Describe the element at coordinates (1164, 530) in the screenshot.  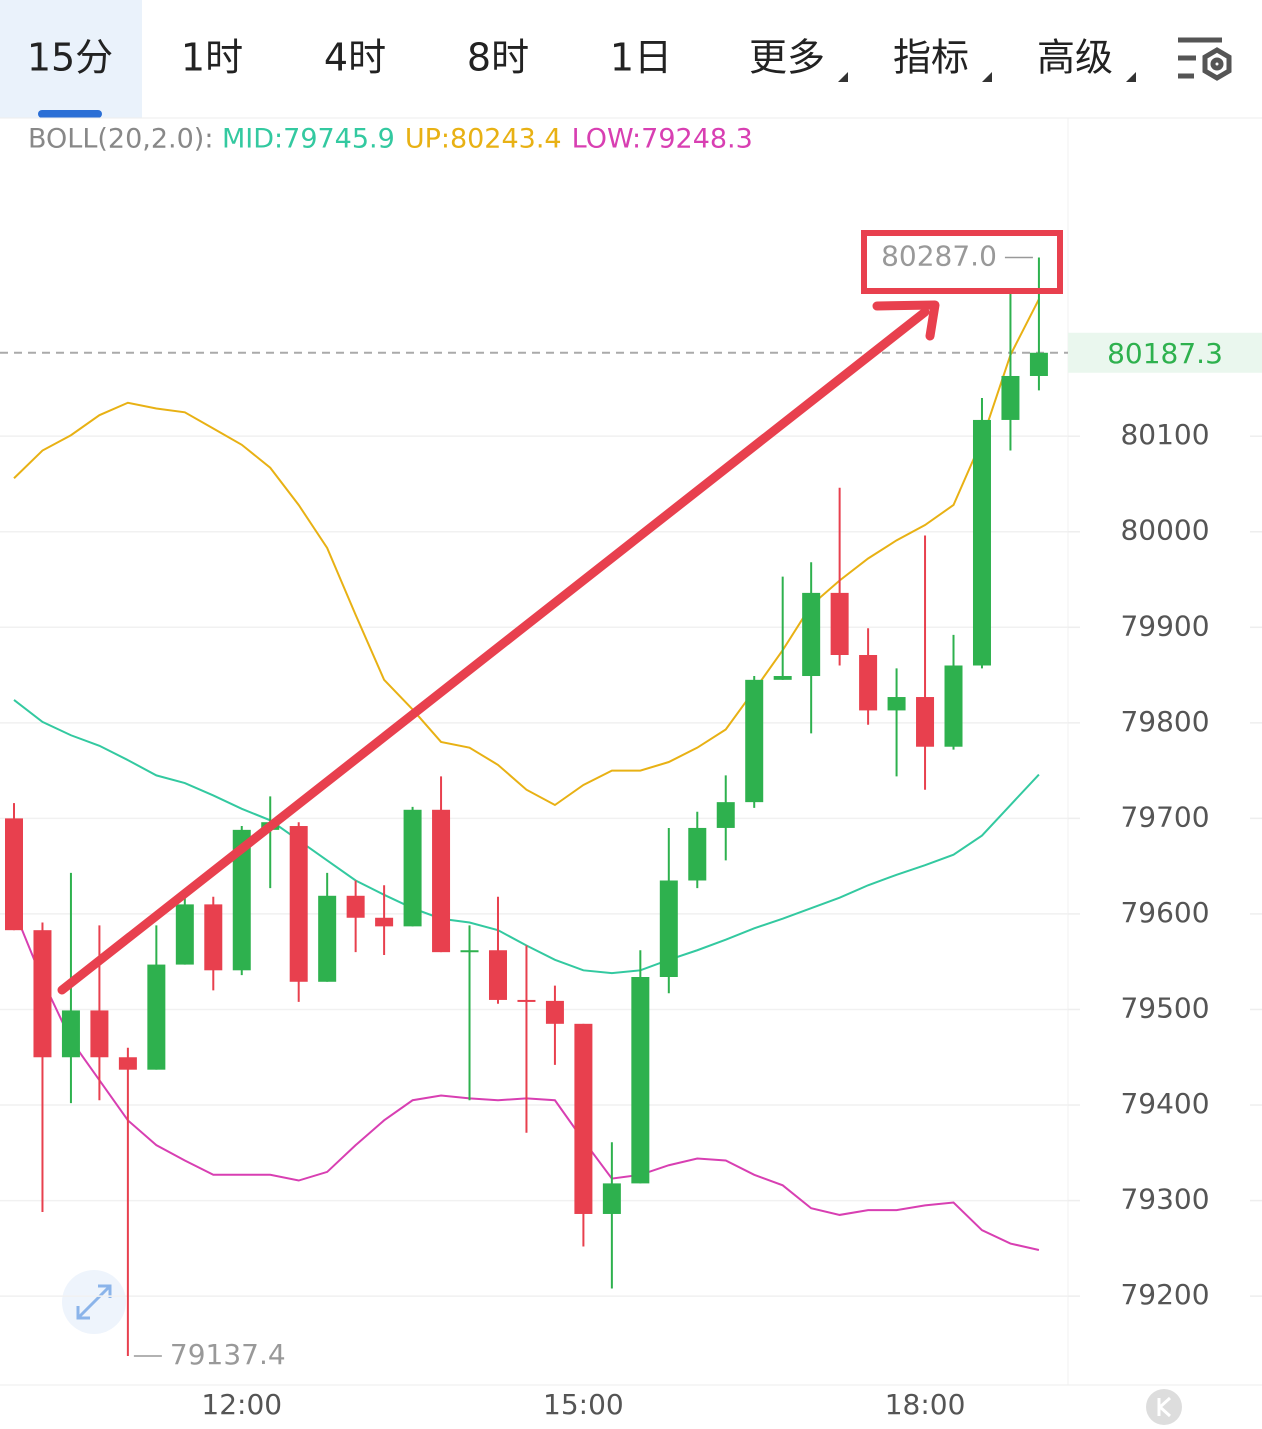
I see `y-tick-label: 80000` at that location.